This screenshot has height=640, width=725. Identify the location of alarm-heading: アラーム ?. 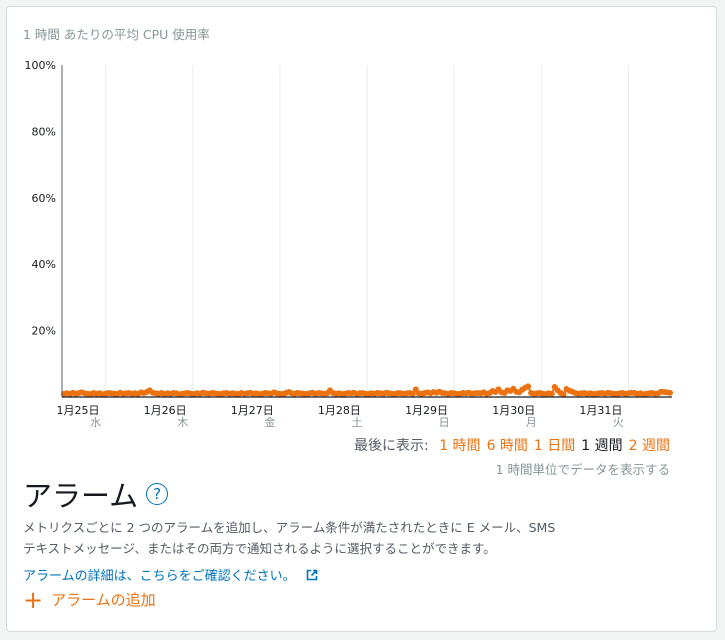
(96, 494).